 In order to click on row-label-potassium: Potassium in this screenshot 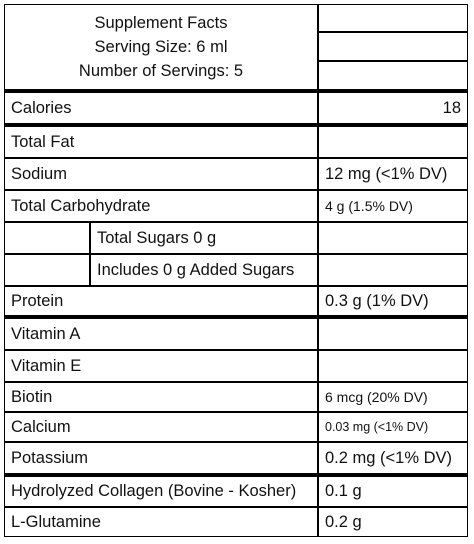, I will do `click(50, 457)`.